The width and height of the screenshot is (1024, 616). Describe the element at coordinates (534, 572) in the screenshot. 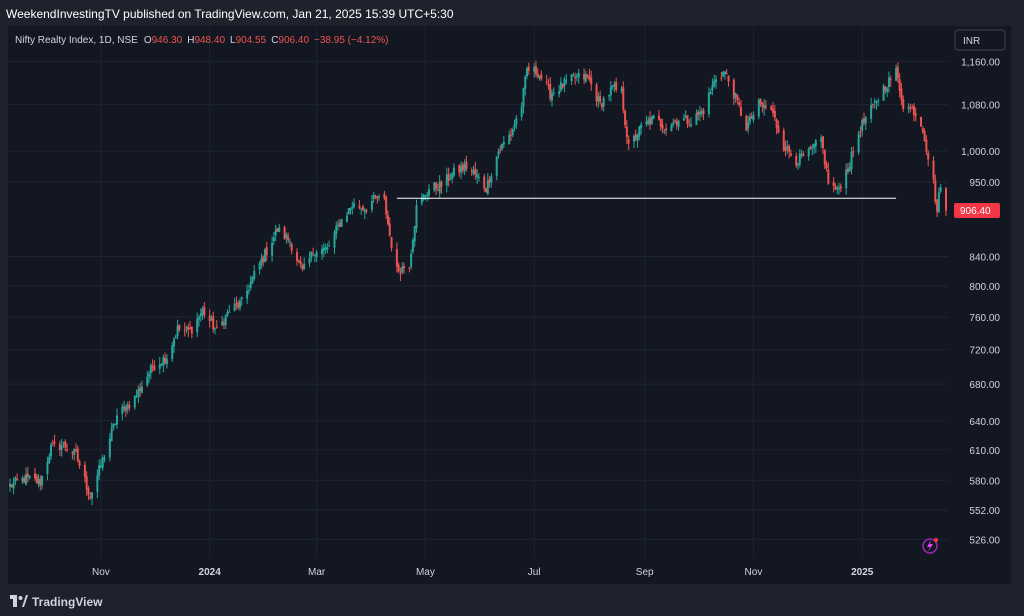

I see `time-tick-label: Jul` at that location.